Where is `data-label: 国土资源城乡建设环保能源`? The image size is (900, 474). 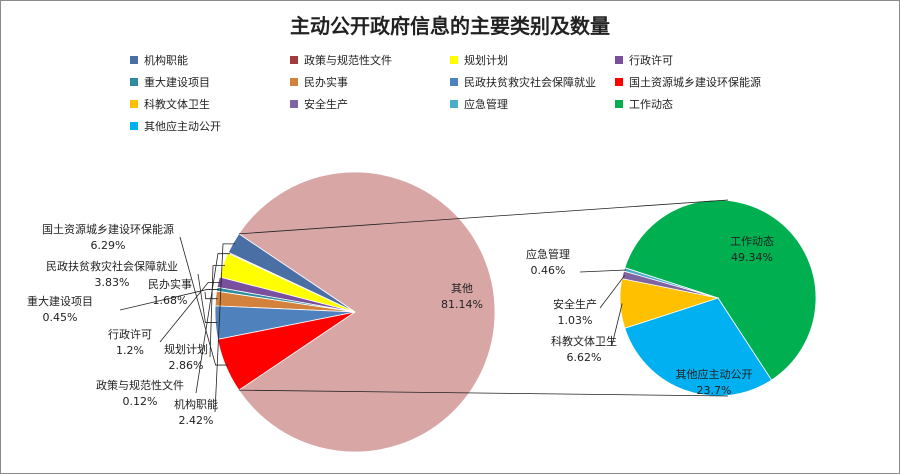
data-label: 国土资源城乡建设环保能源 is located at coordinates (108, 229).